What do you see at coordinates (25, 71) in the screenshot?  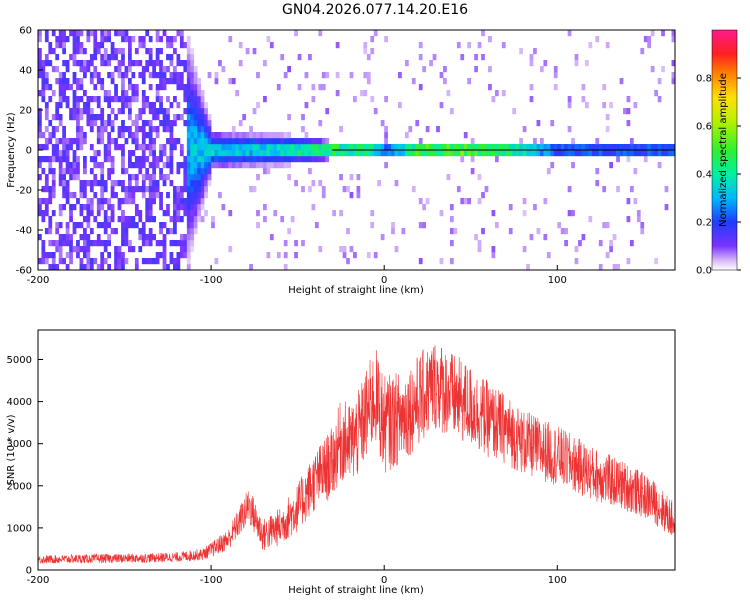 I see `spectrogram-y-tick-label: 40` at bounding box center [25, 71].